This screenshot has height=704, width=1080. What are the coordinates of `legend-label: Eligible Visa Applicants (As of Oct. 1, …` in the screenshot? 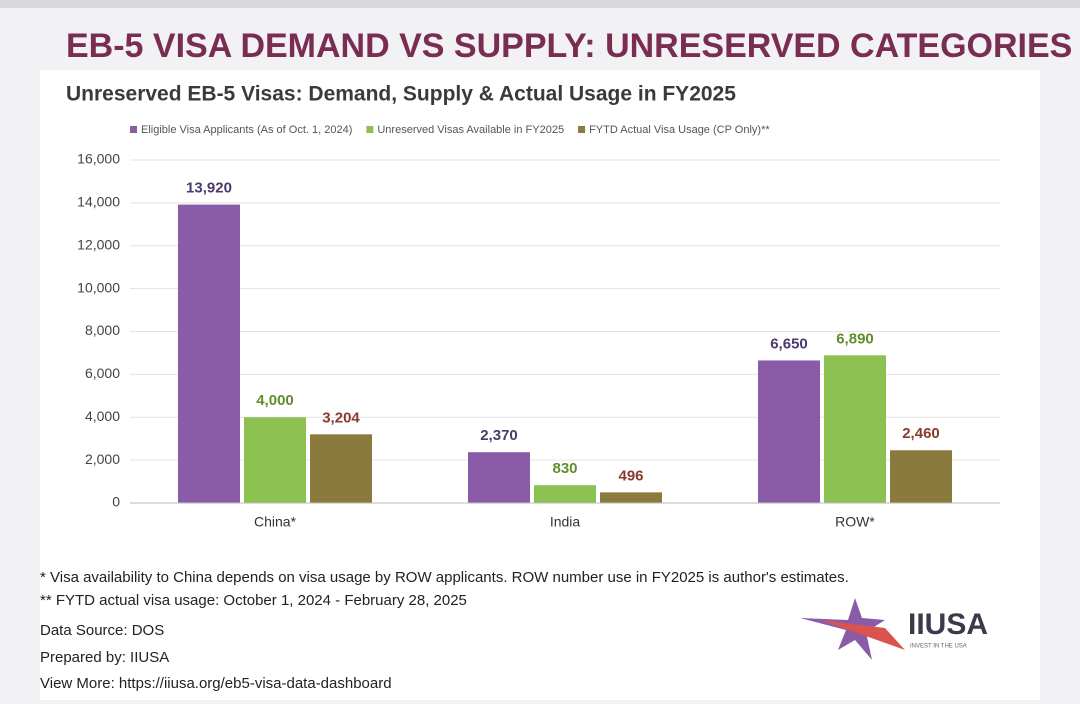 It's located at (246, 130).